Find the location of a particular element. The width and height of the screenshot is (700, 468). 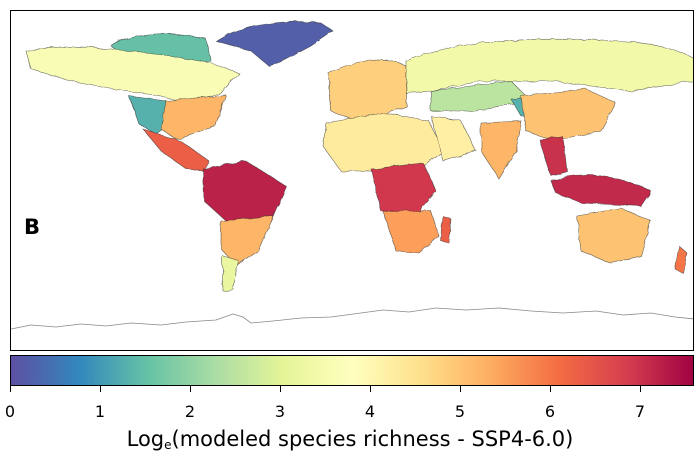

region-southern-south-america is located at coordinates (247, 241).